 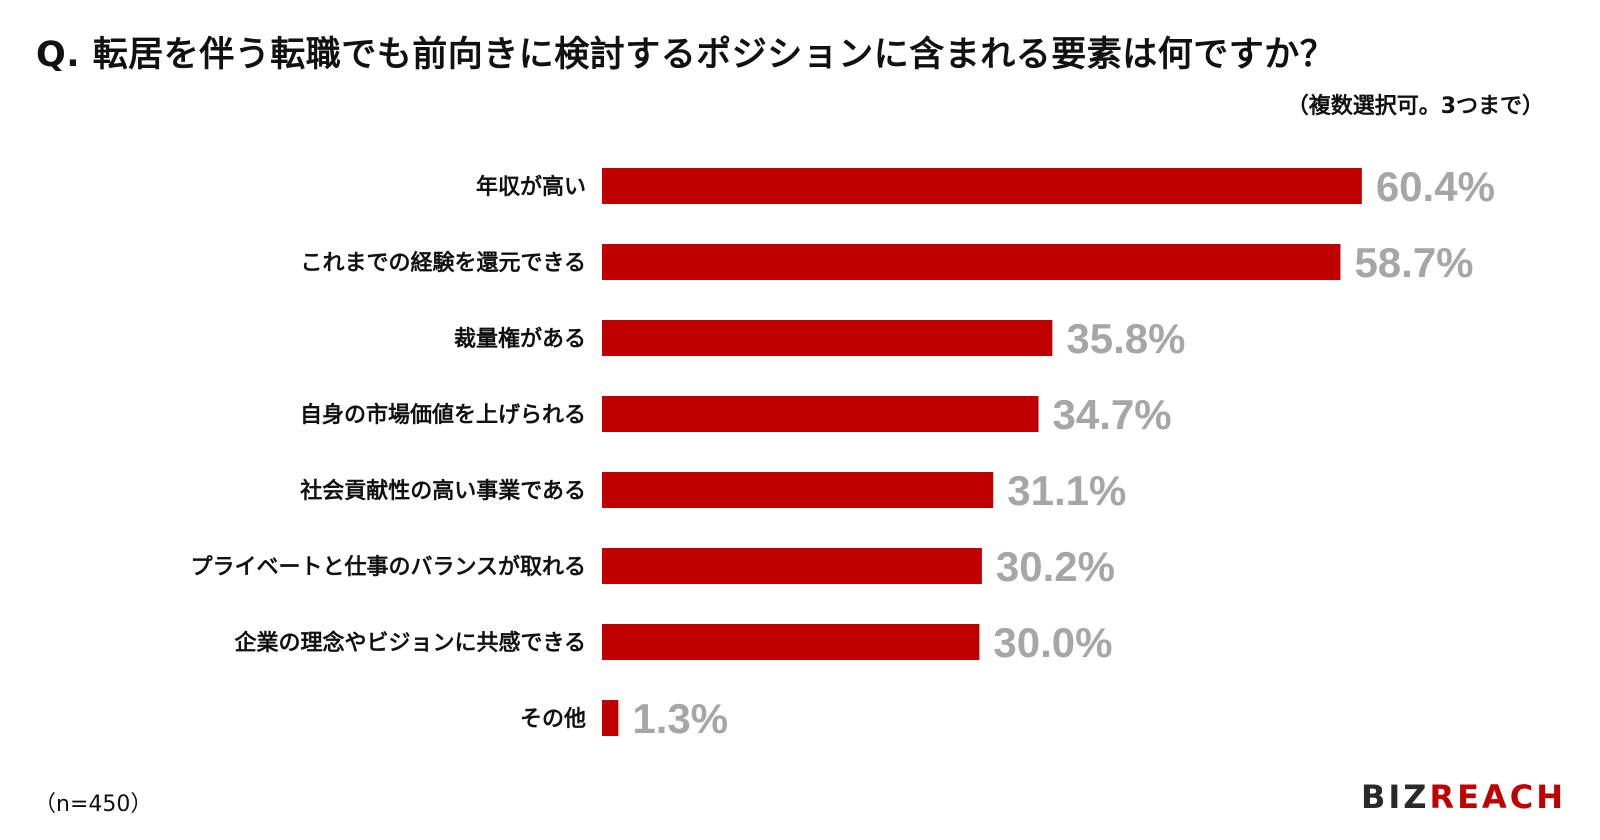 What do you see at coordinates (680, 718) in the screenshot?
I see `value-label: 1.3%` at bounding box center [680, 718].